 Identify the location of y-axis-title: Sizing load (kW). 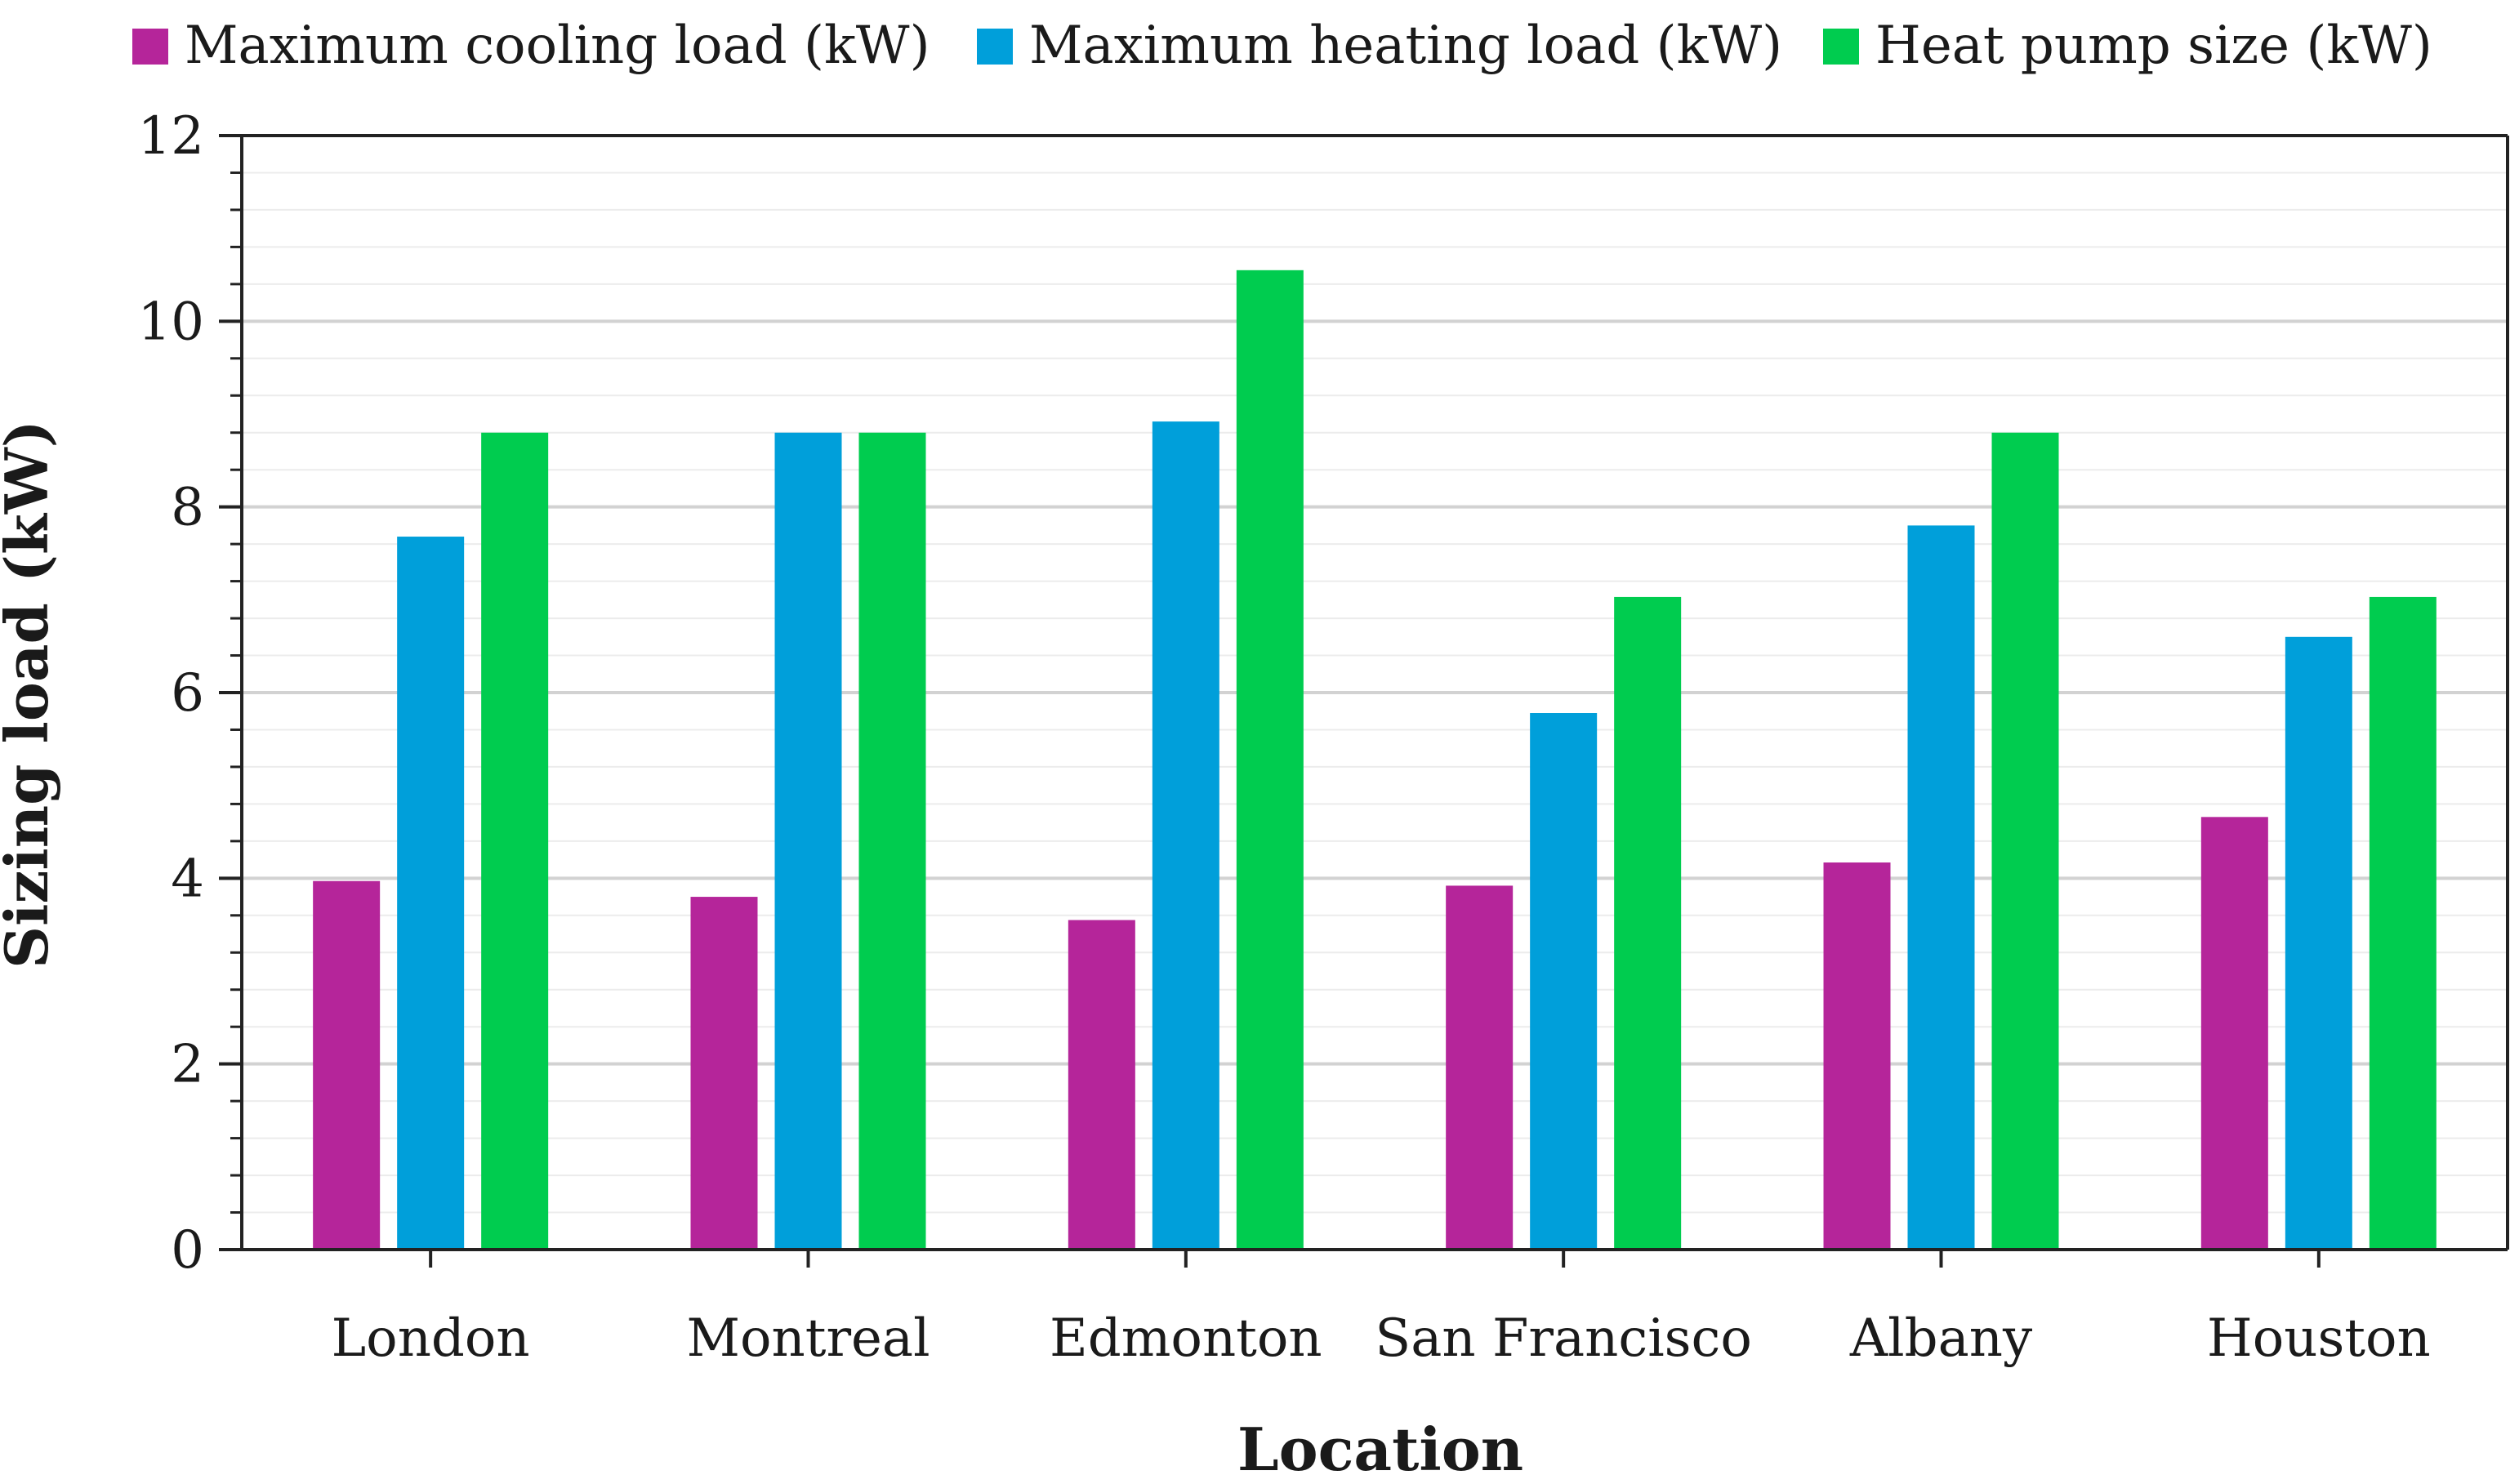
(31, 694).